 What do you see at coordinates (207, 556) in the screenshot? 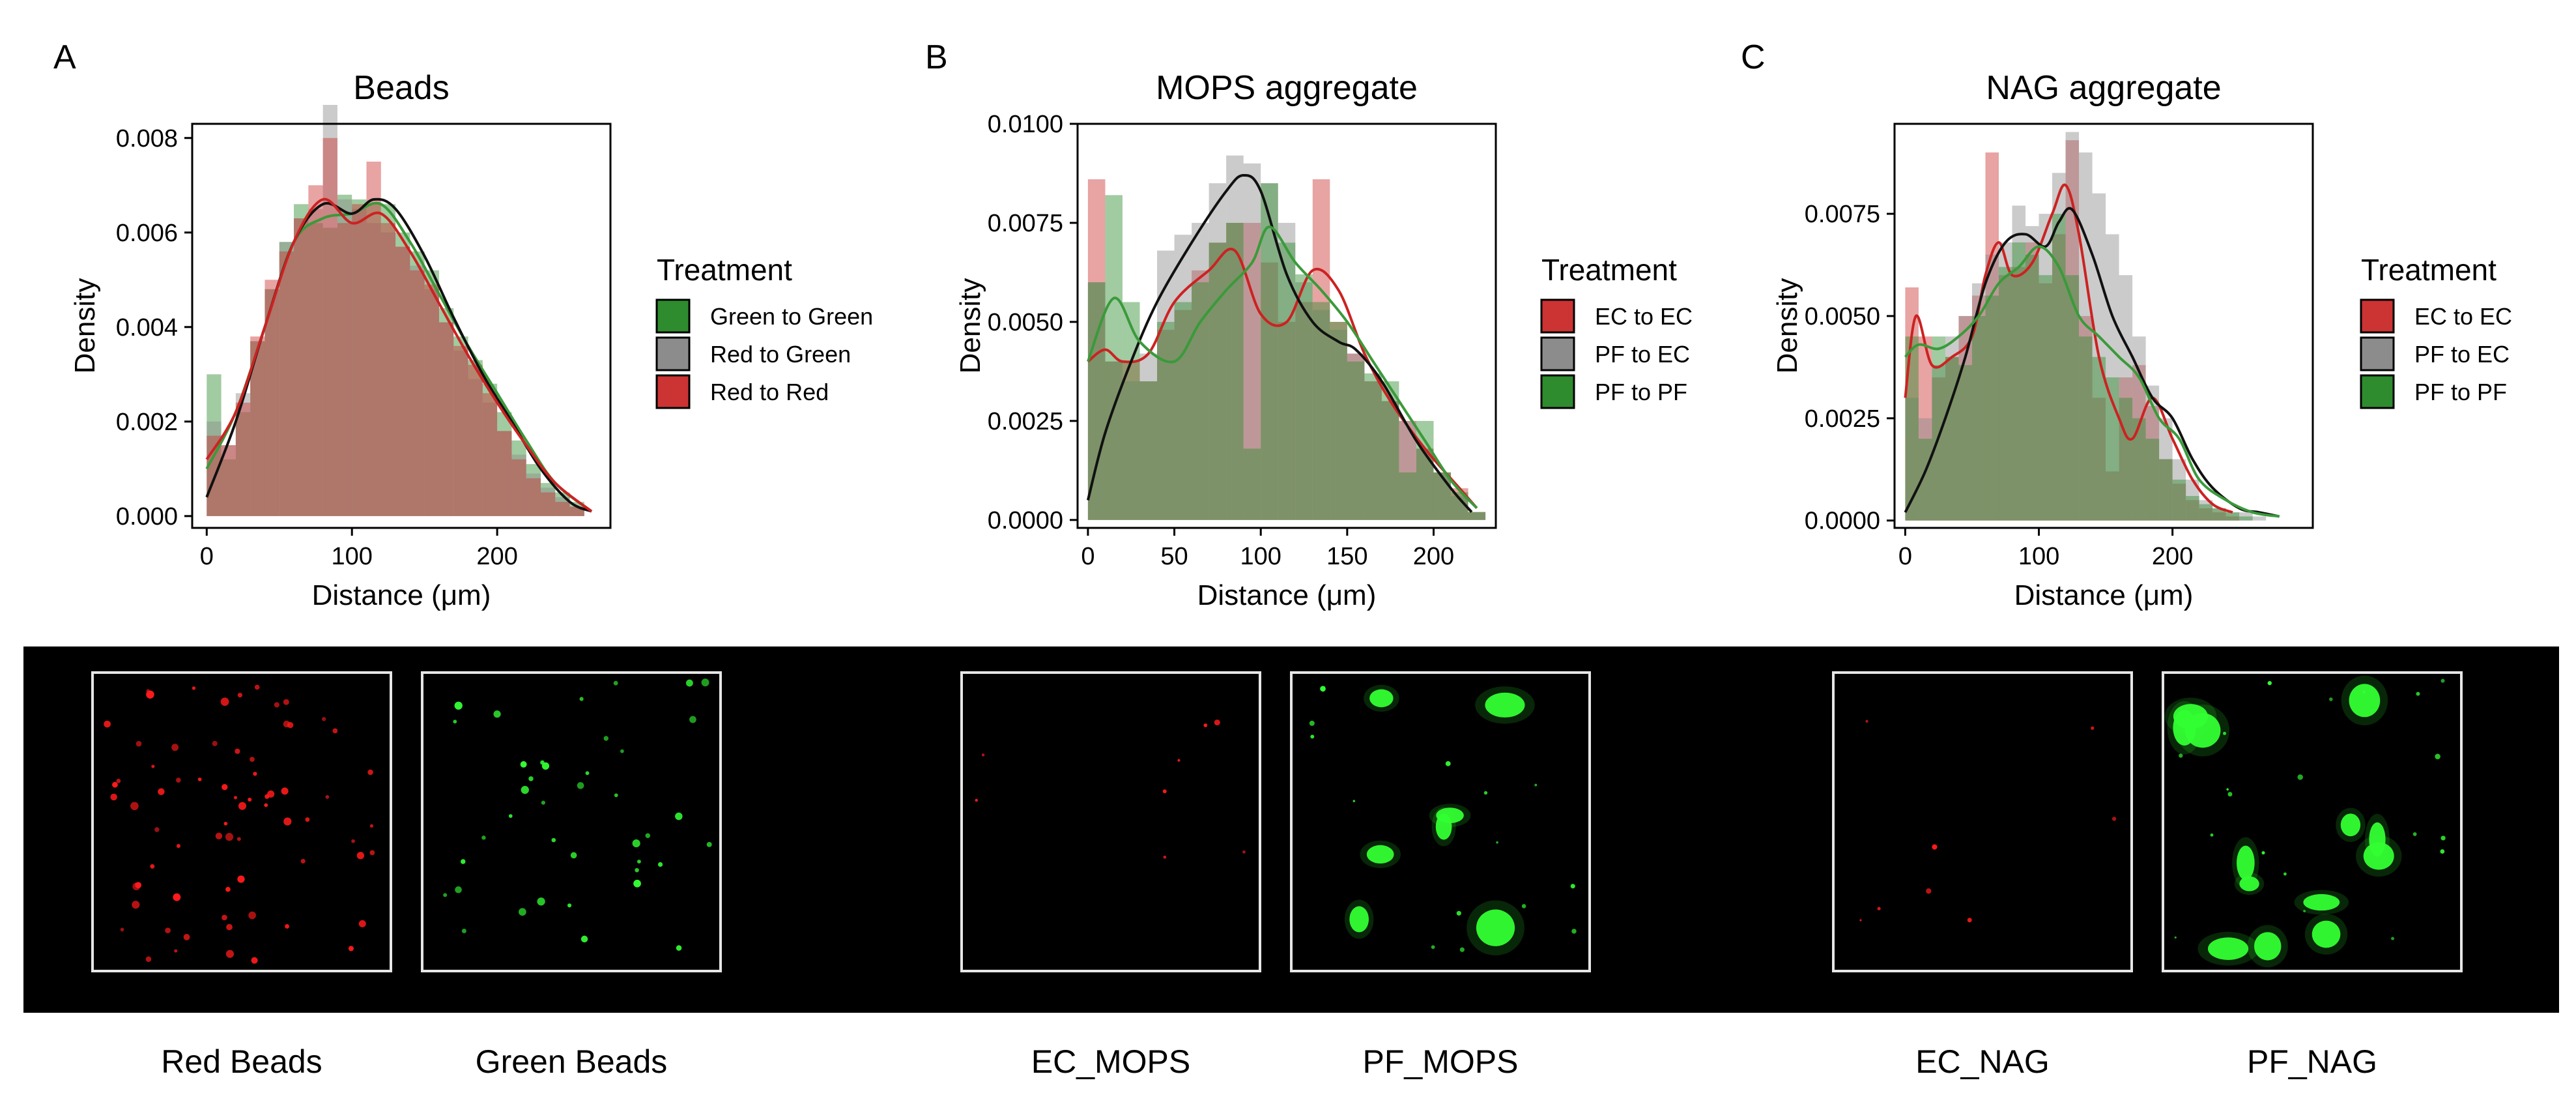
I see `x-tick-label: 0` at bounding box center [207, 556].